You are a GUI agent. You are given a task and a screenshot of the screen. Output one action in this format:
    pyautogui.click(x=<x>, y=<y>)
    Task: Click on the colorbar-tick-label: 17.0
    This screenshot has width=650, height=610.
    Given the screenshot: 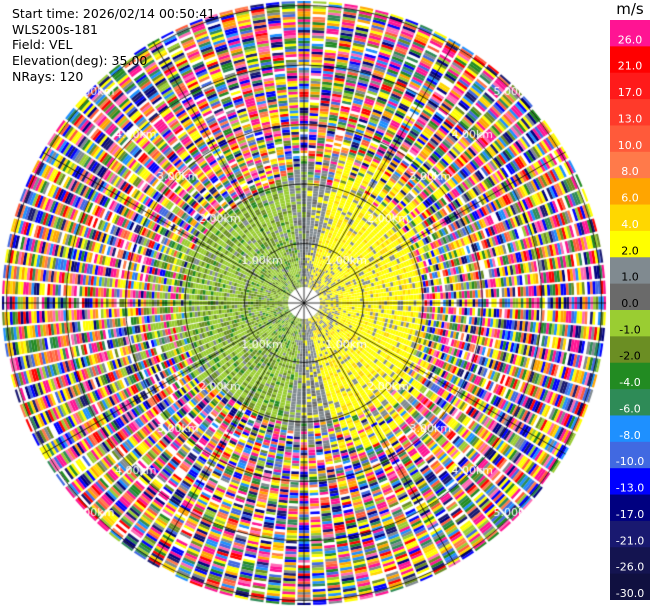 What is the action you would take?
    pyautogui.click(x=630, y=92)
    